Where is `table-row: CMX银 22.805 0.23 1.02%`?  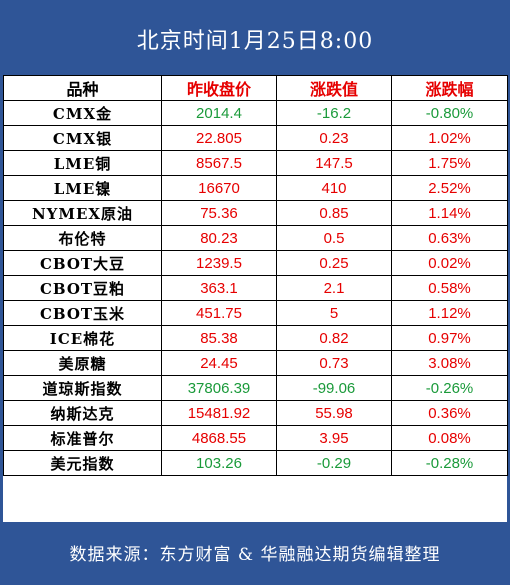 table-row: CMX银 22.805 0.23 1.02% is located at coordinates (255, 138).